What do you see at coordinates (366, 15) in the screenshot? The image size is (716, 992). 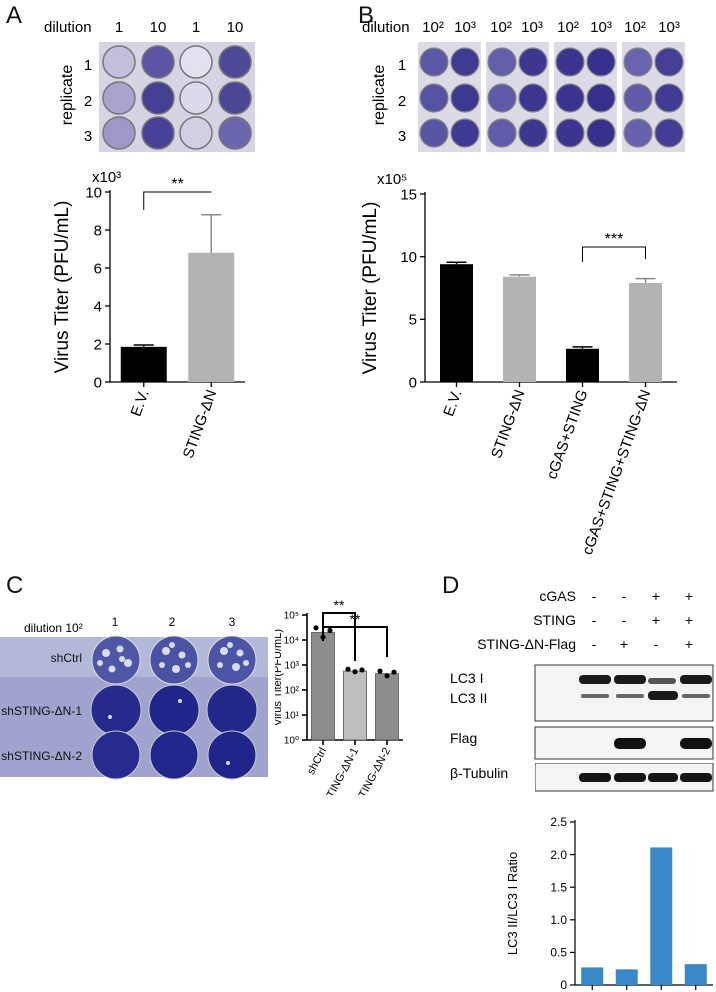 I see `panel-letter-b: B` at bounding box center [366, 15].